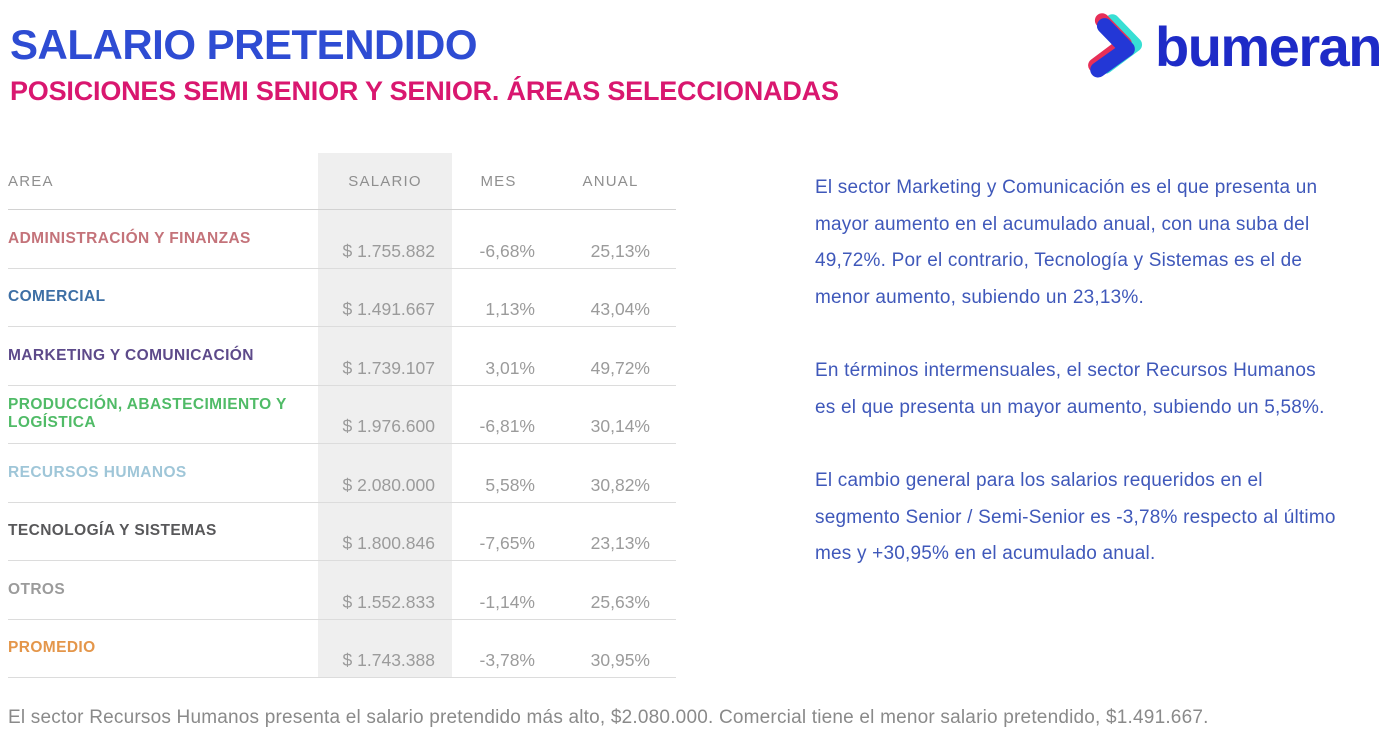 This screenshot has width=1391, height=755. What do you see at coordinates (1112, 48) in the screenshot?
I see `logo-mark-blue` at bounding box center [1112, 48].